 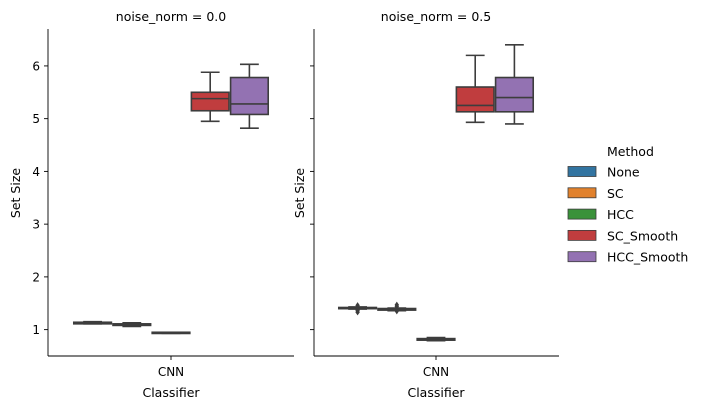 I want to click on legend-entries: None SC HCC SC_Smooth HCC_Smooth, so click(x=627, y=215).